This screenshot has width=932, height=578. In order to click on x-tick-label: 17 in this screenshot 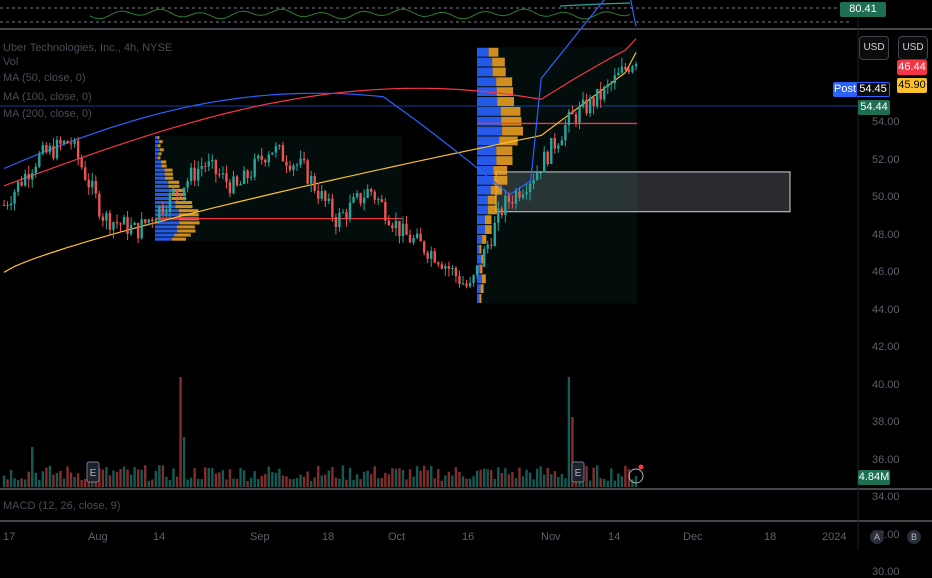, I will do `click(9, 537)`.